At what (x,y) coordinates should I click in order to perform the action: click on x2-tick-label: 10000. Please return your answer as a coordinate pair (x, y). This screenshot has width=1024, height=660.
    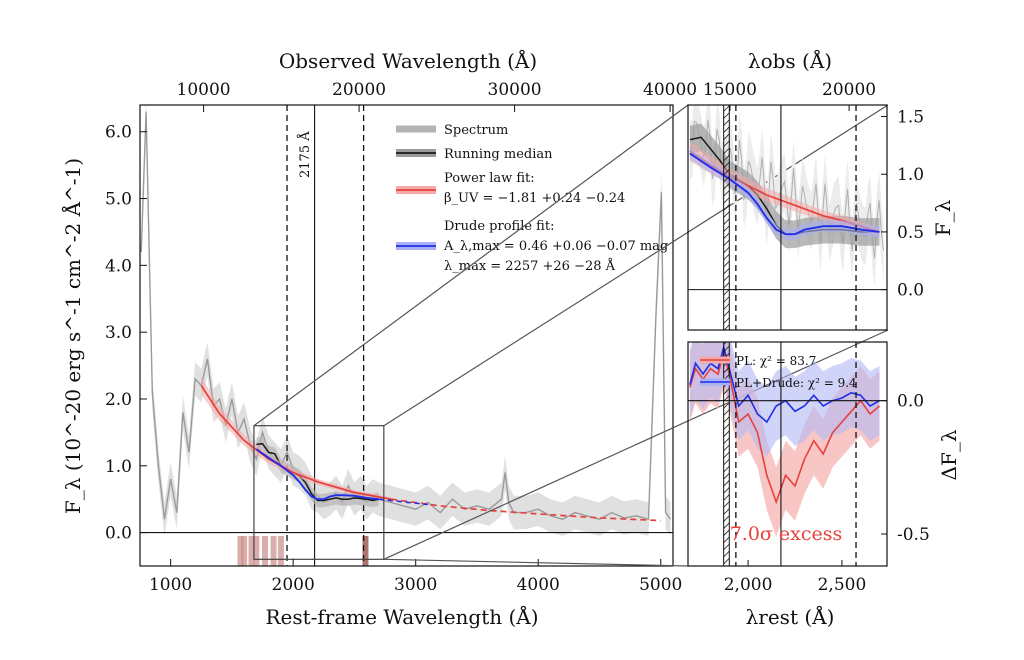
    Looking at the image, I should click on (204, 90).